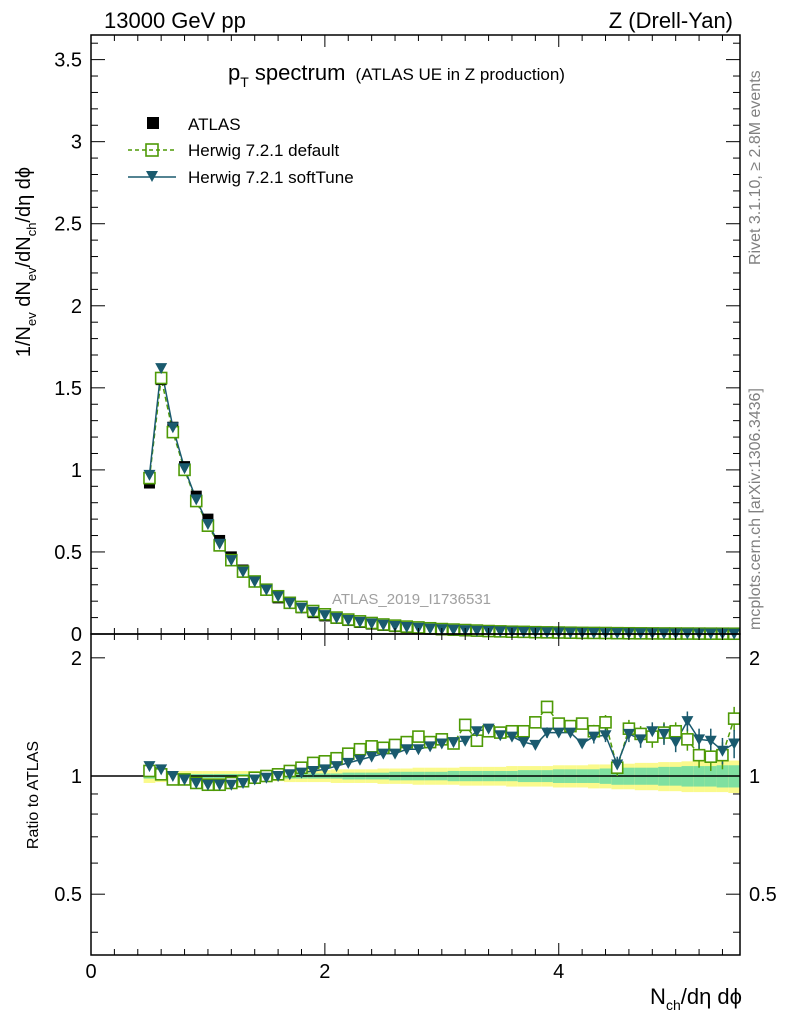 Image resolution: width=786 pixels, height=1024 pixels. I want to click on title-rest: spectrum, so click(297, 72).